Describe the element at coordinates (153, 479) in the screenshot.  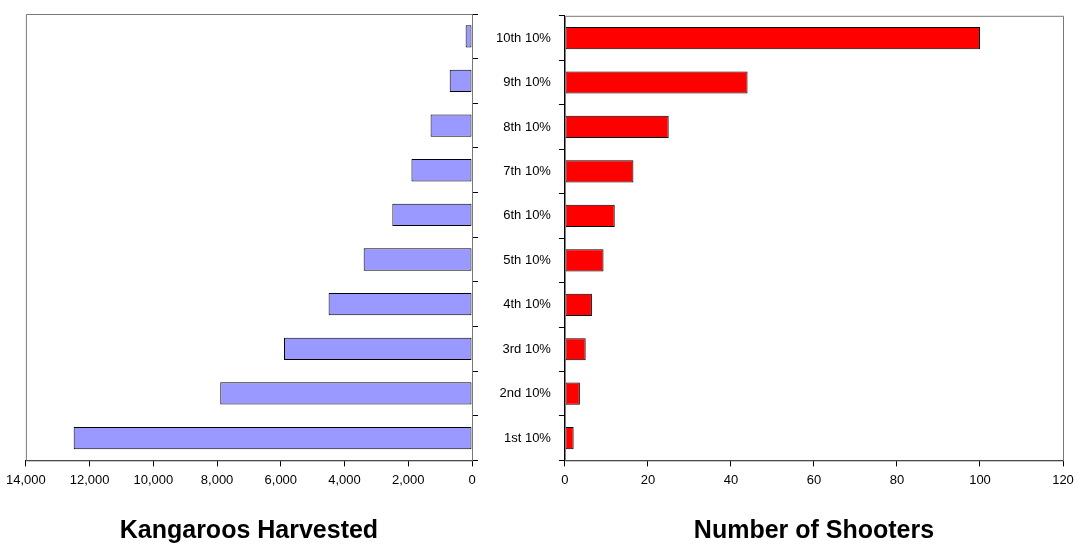
I see `x-tick-label: 10,000` at that location.